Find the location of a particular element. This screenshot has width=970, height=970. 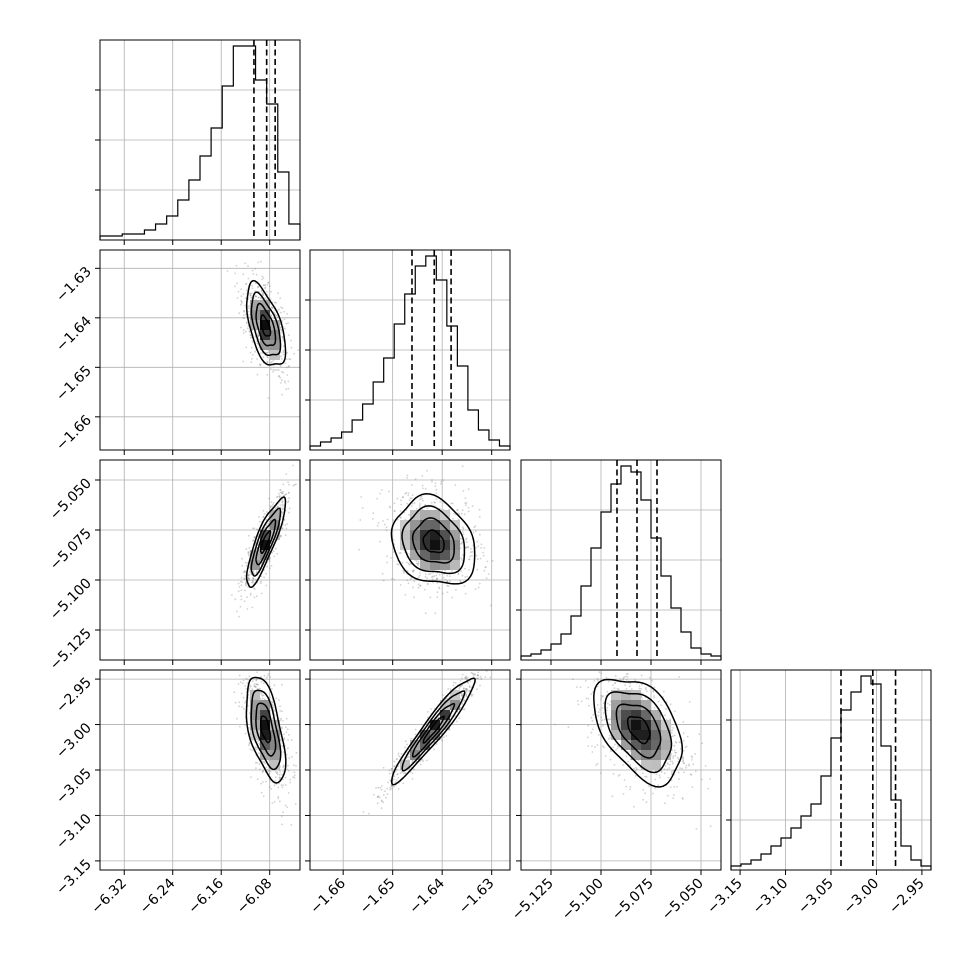

y-tick-label: −3.10 is located at coordinates (74, 832).